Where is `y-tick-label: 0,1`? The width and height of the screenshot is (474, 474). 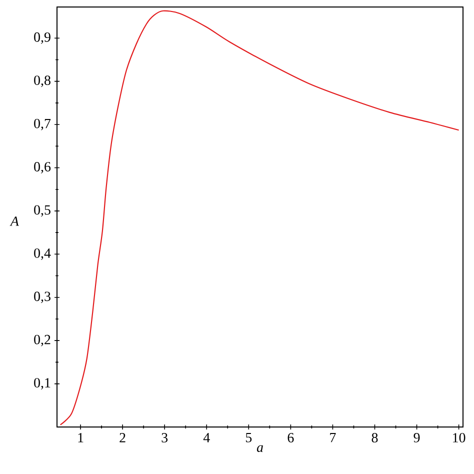 y-tick-label: 0,1 is located at coordinates (42, 384).